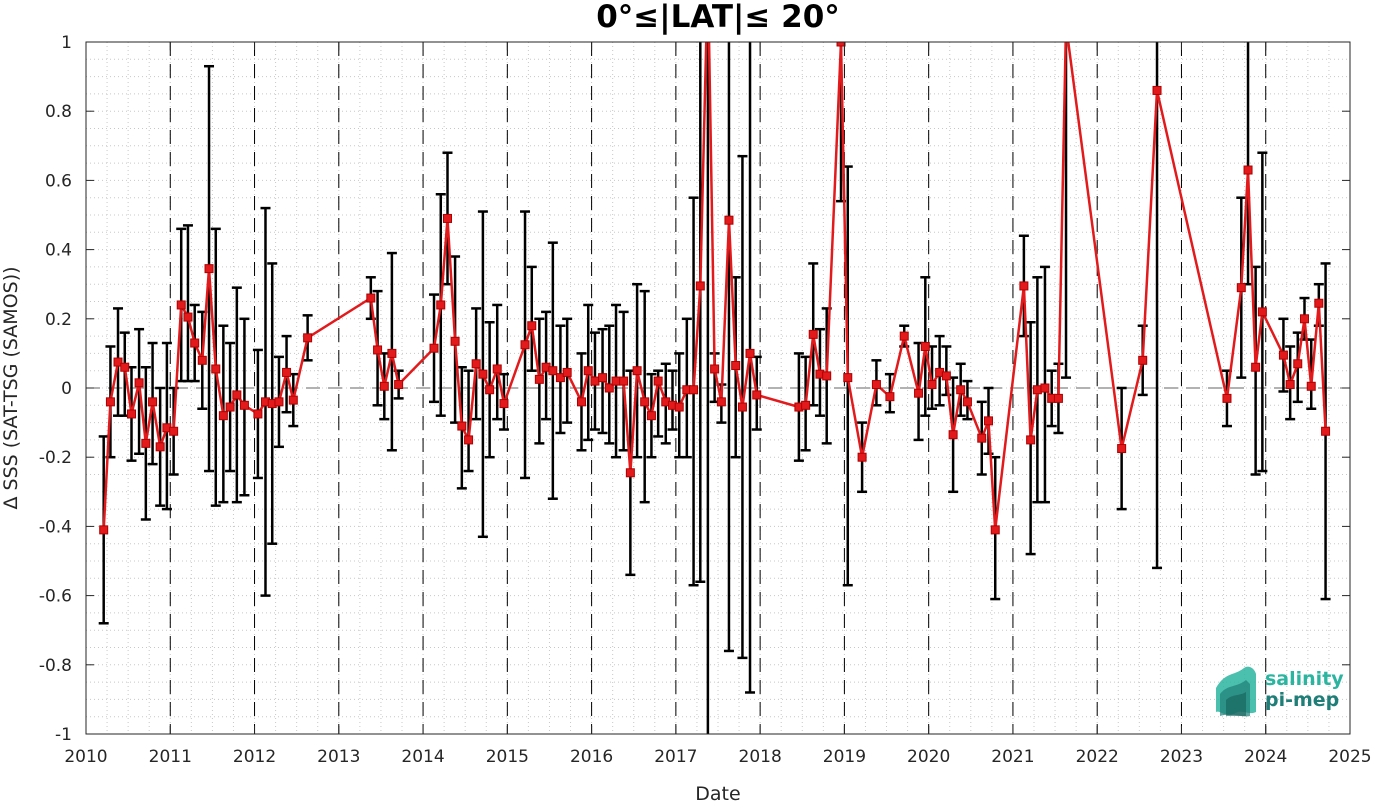 Image resolution: width=1374 pixels, height=801 pixels. Describe the element at coordinates (58, 112) in the screenshot. I see `y-tick-label: 0.8` at that location.